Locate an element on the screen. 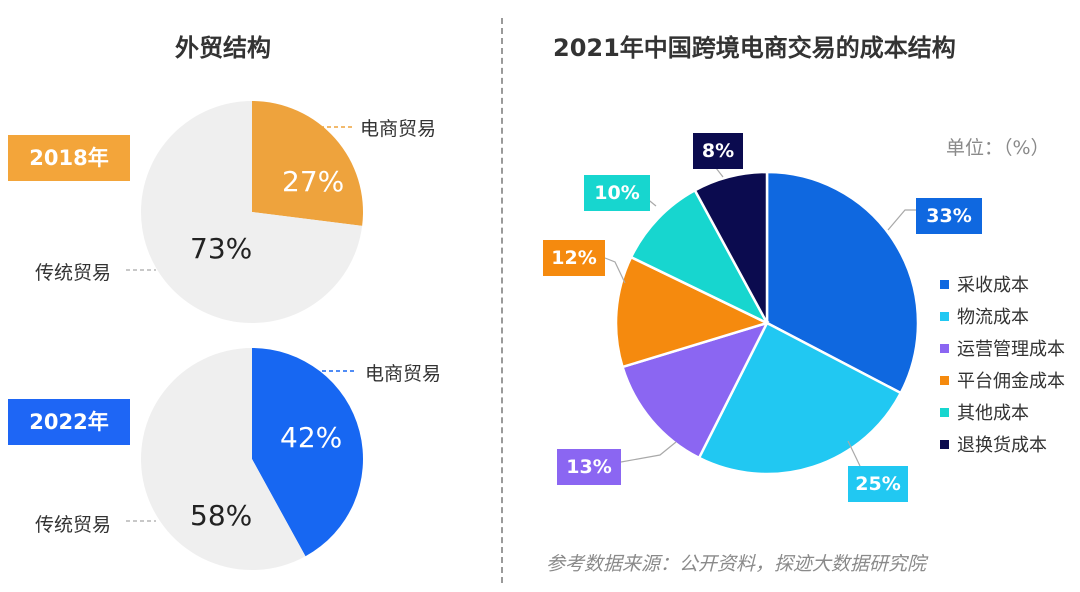  legend-label: 运营管理成本 is located at coordinates (1011, 349).